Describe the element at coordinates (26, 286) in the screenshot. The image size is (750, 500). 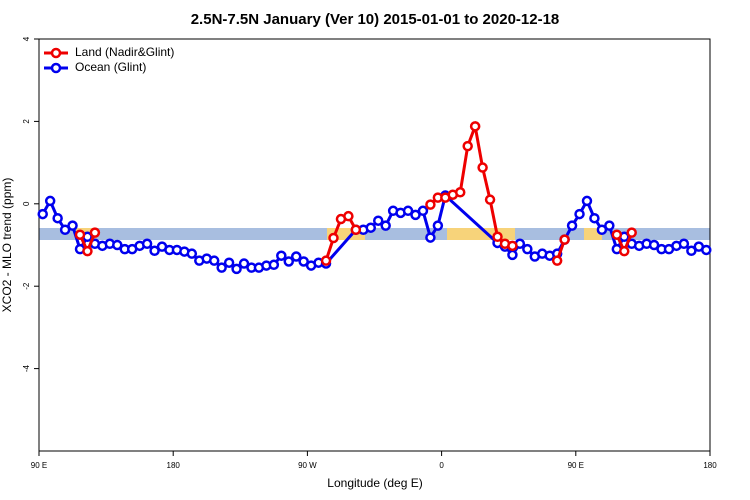
I see `y-tick-label: -2` at that location.